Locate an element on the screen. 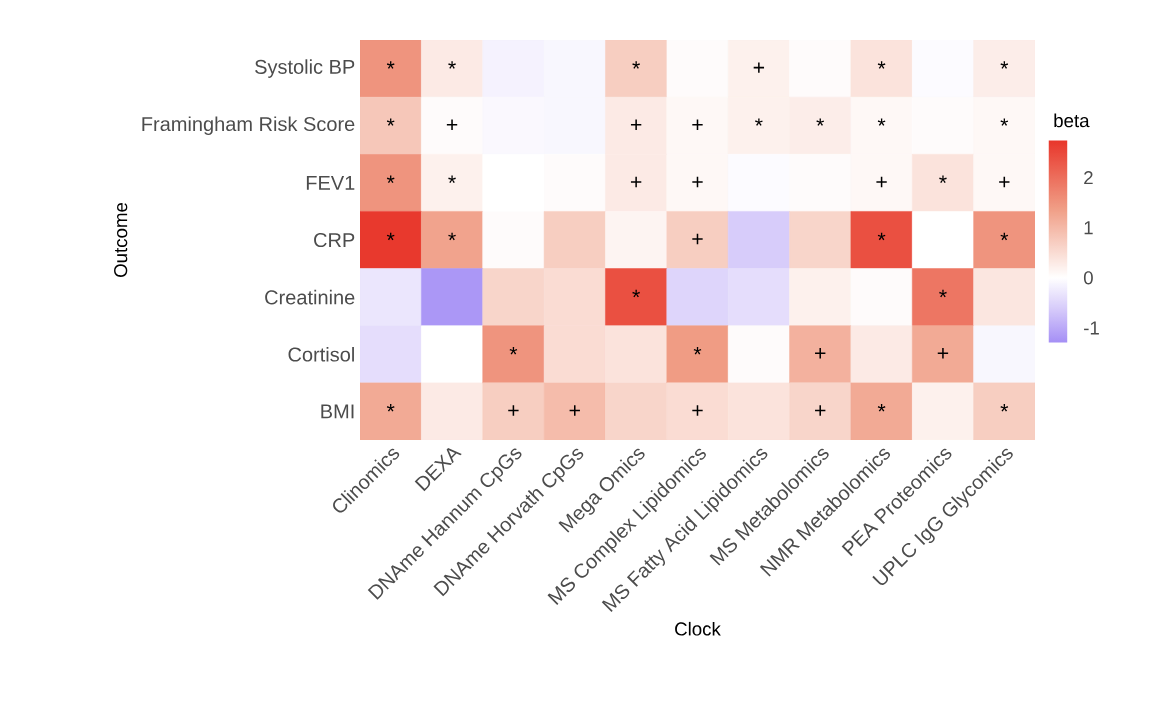 The width and height of the screenshot is (1158, 725). y-tick-label: Systolic BP is located at coordinates (305, 68).